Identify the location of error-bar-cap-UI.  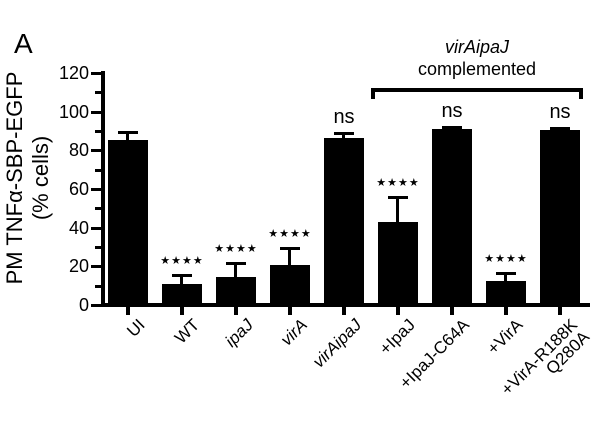
(128, 132).